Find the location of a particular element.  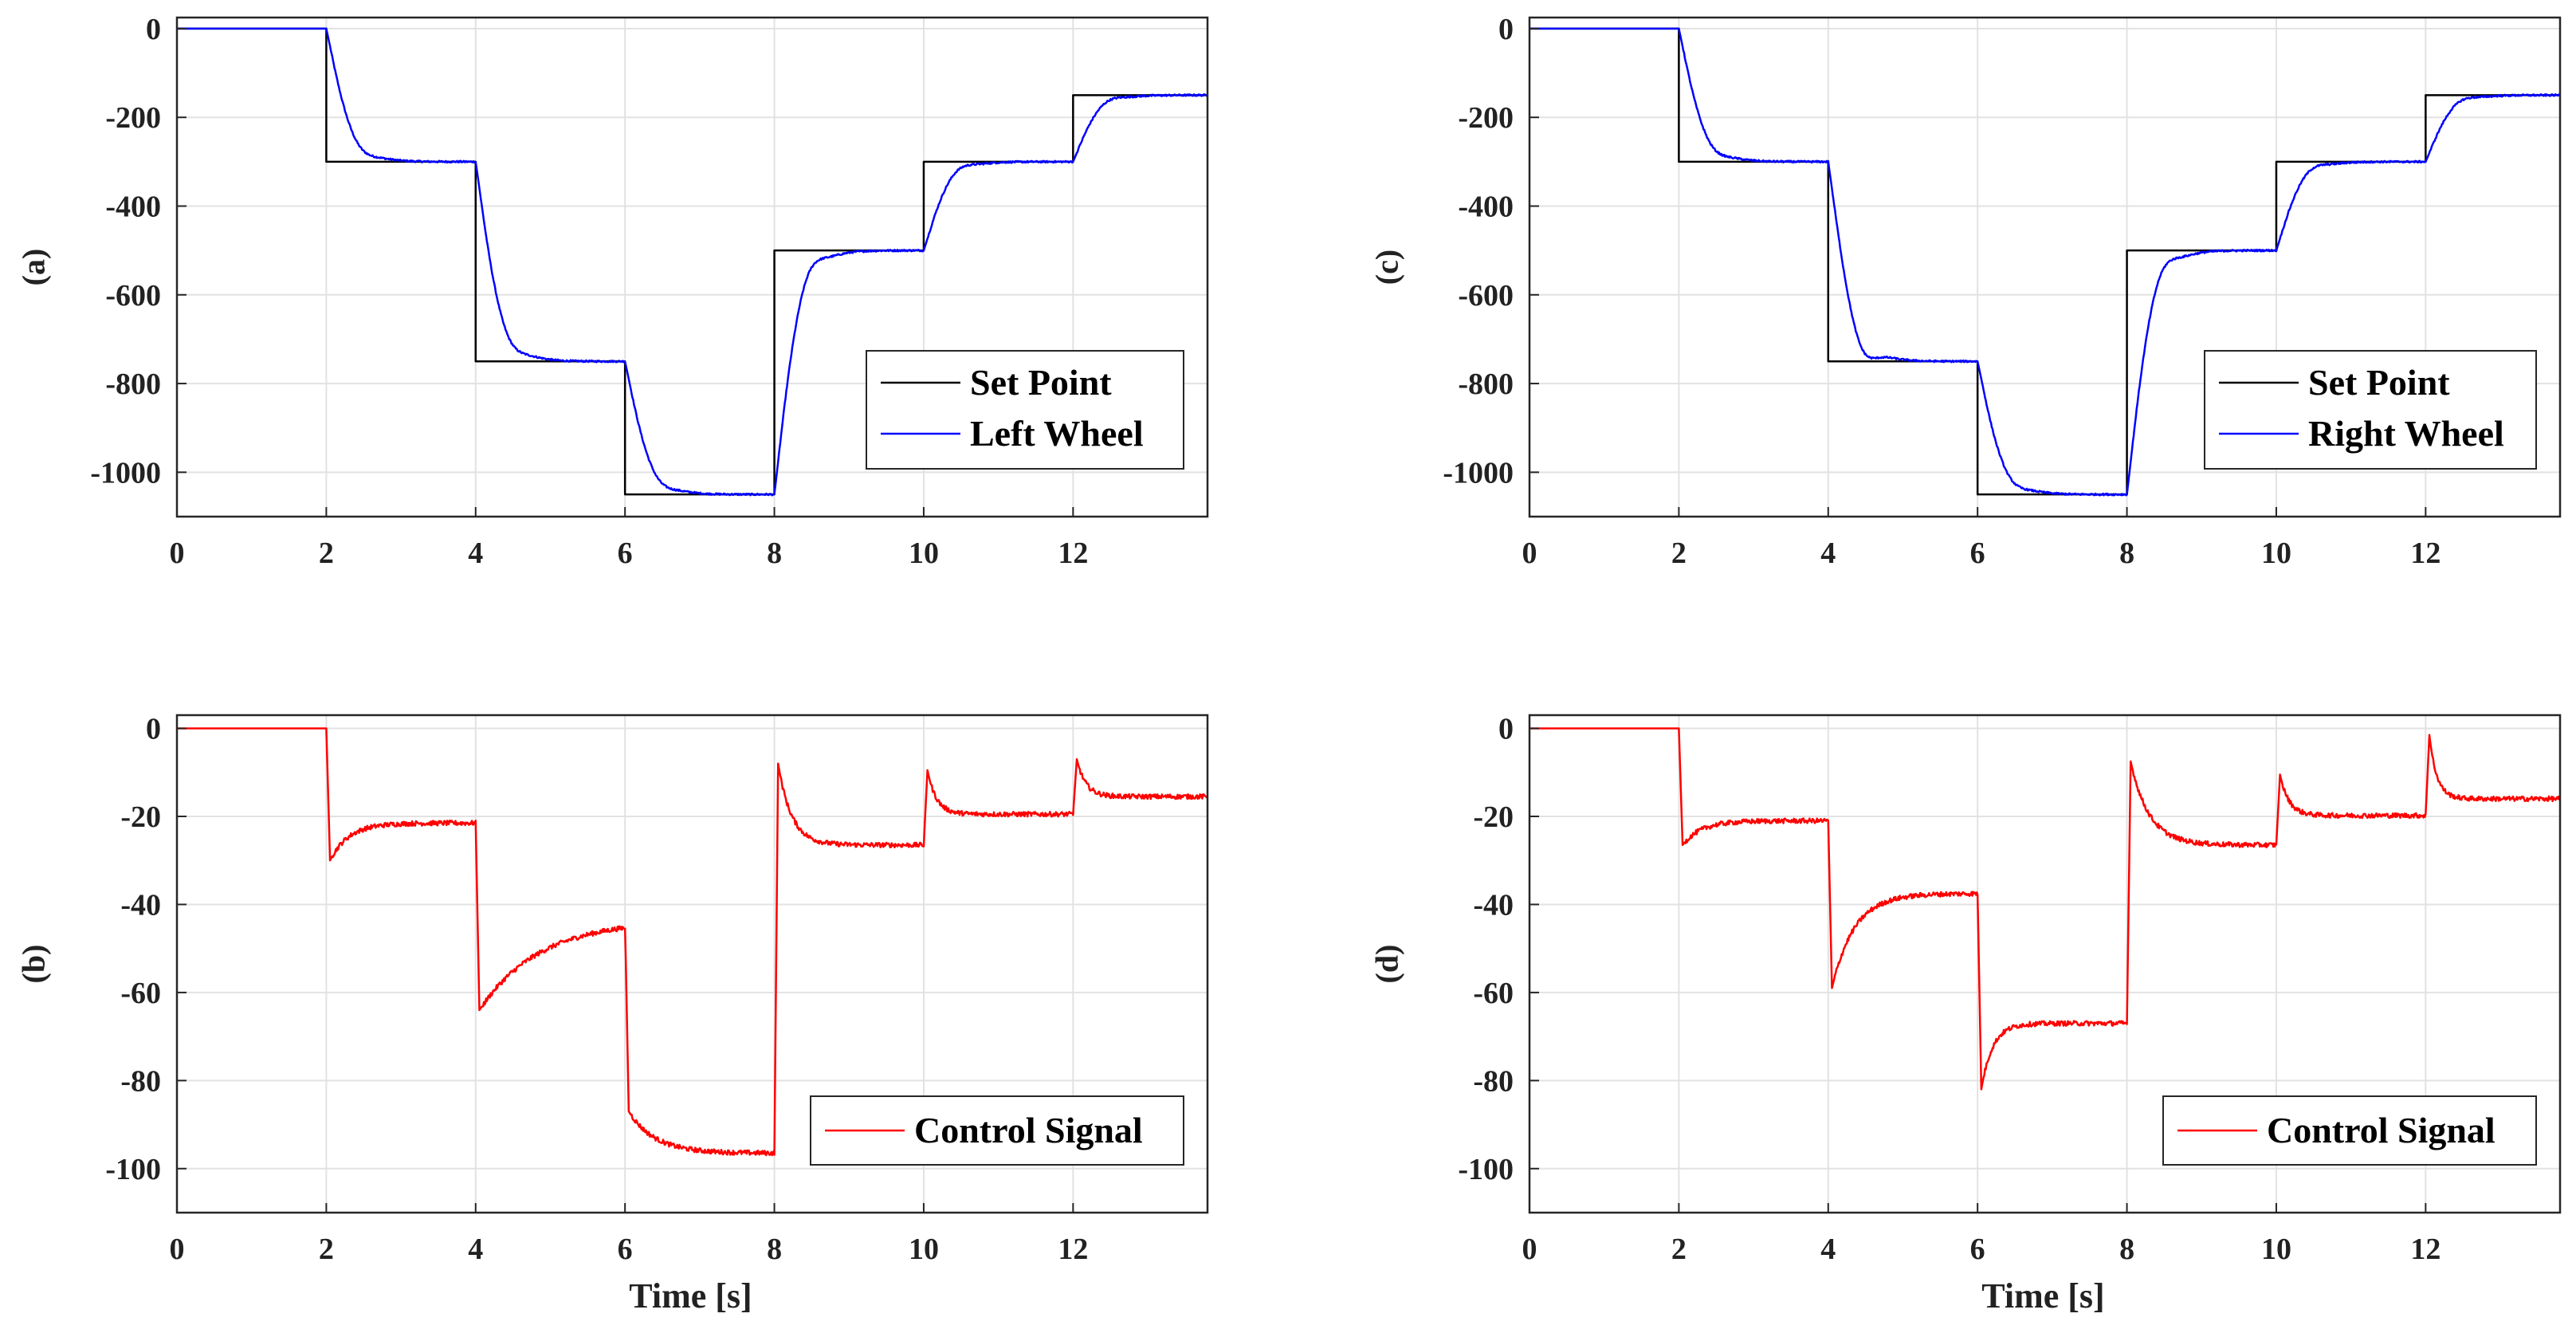

legend: Set Point Right Wheel is located at coordinates (2370, 410).